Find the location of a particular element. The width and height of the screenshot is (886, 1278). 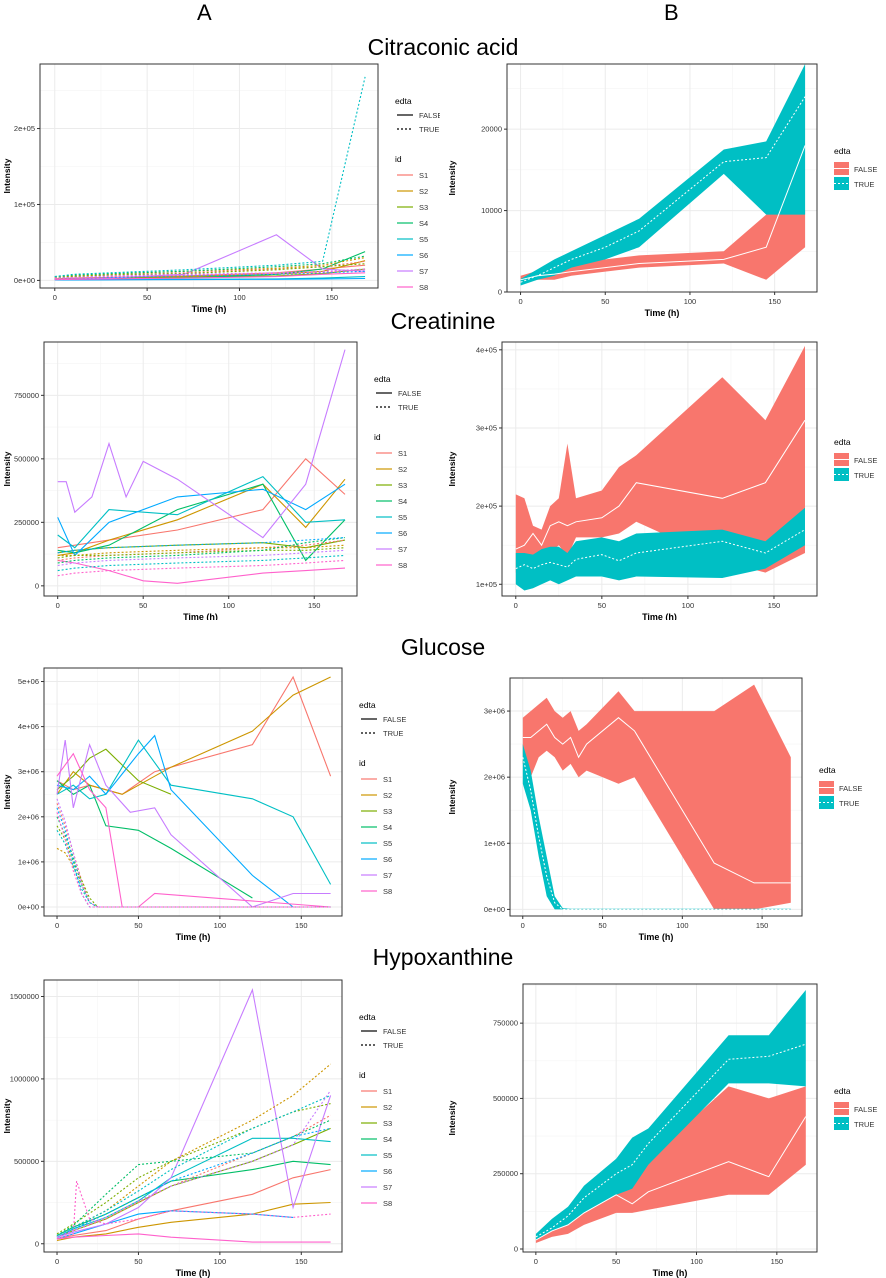

series-line-s7-false is located at coordinates (194, 1113).